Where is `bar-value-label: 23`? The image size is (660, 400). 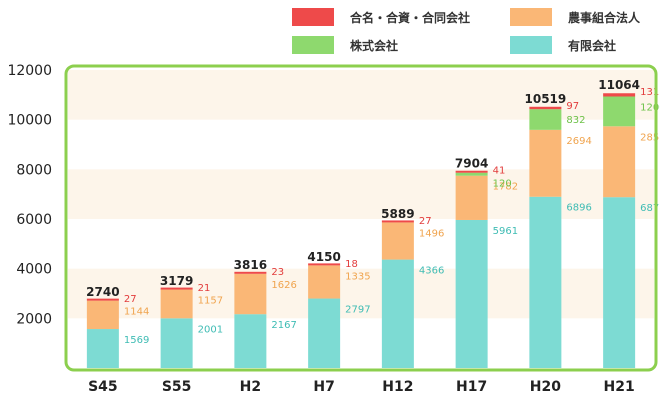 bar-value-label: 23 is located at coordinates (277, 272).